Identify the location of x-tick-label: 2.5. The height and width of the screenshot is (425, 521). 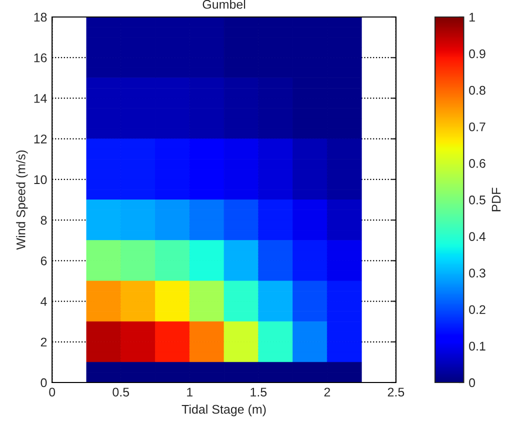
(396, 392).